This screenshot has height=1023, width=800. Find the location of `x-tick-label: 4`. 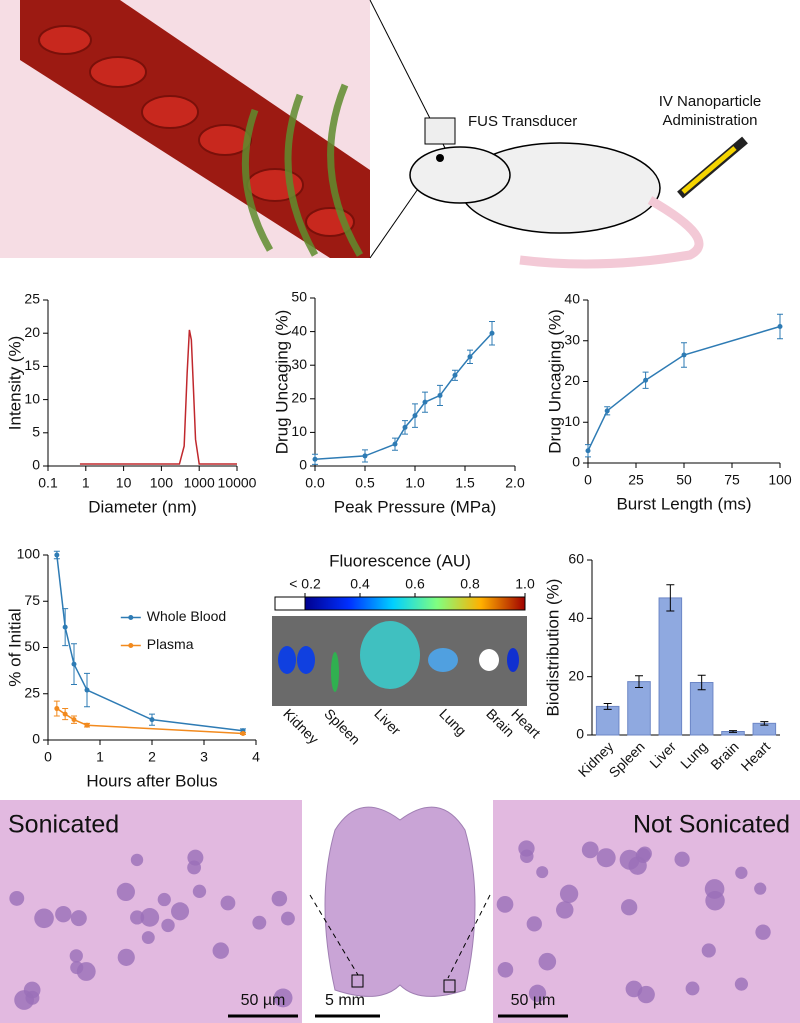

x-tick-label: 4 is located at coordinates (256, 757).